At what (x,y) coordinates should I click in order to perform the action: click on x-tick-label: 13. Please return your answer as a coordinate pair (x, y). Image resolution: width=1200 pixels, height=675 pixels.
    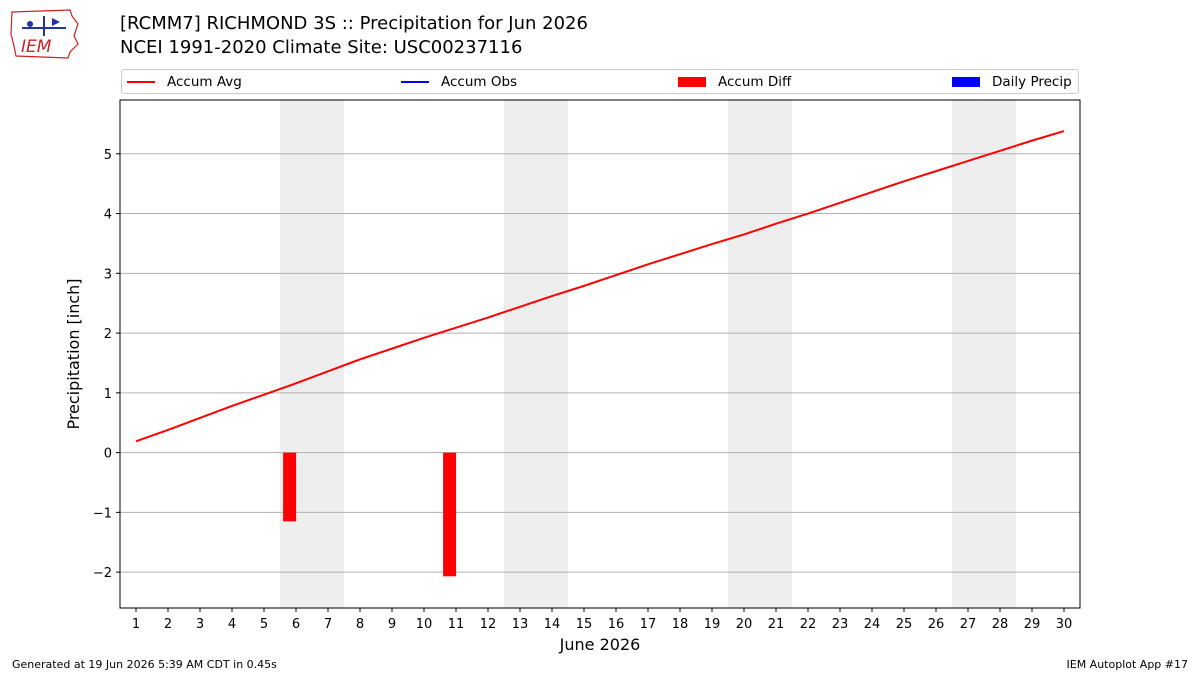
    Looking at the image, I should click on (520, 624).